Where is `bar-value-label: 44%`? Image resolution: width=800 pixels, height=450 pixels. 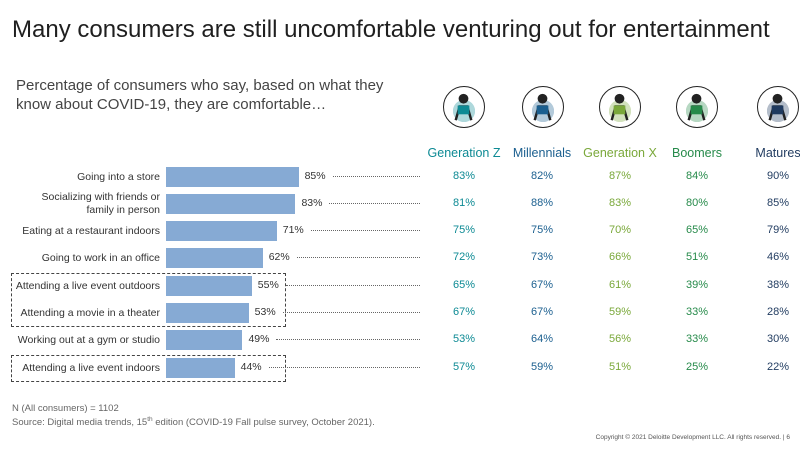
bar-value-label: 44% is located at coordinates (251, 367).